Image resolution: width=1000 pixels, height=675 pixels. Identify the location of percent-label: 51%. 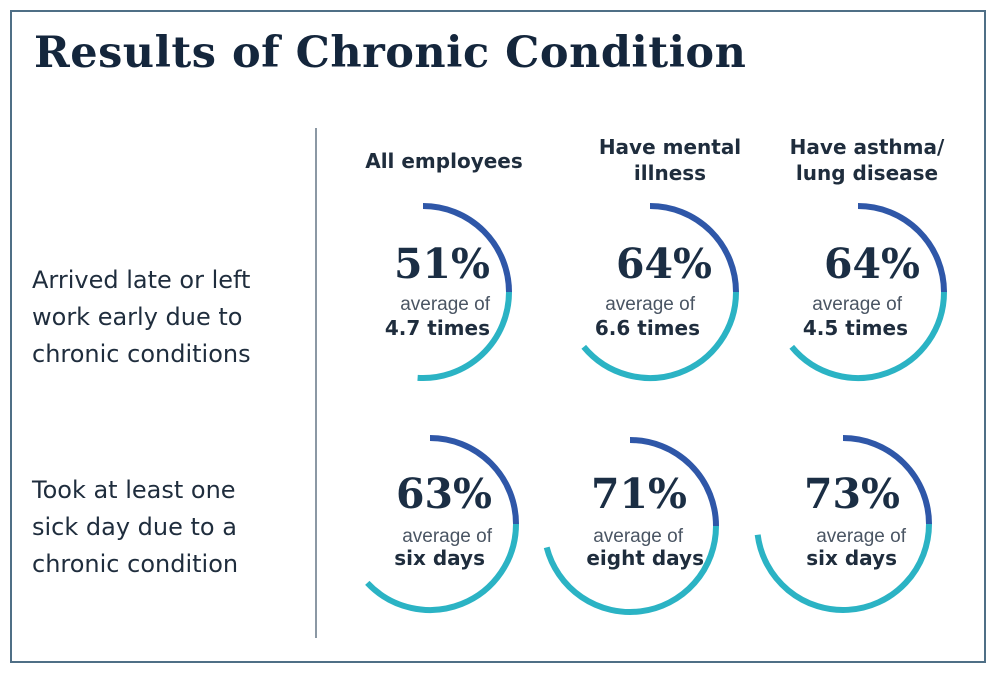
(441, 264).